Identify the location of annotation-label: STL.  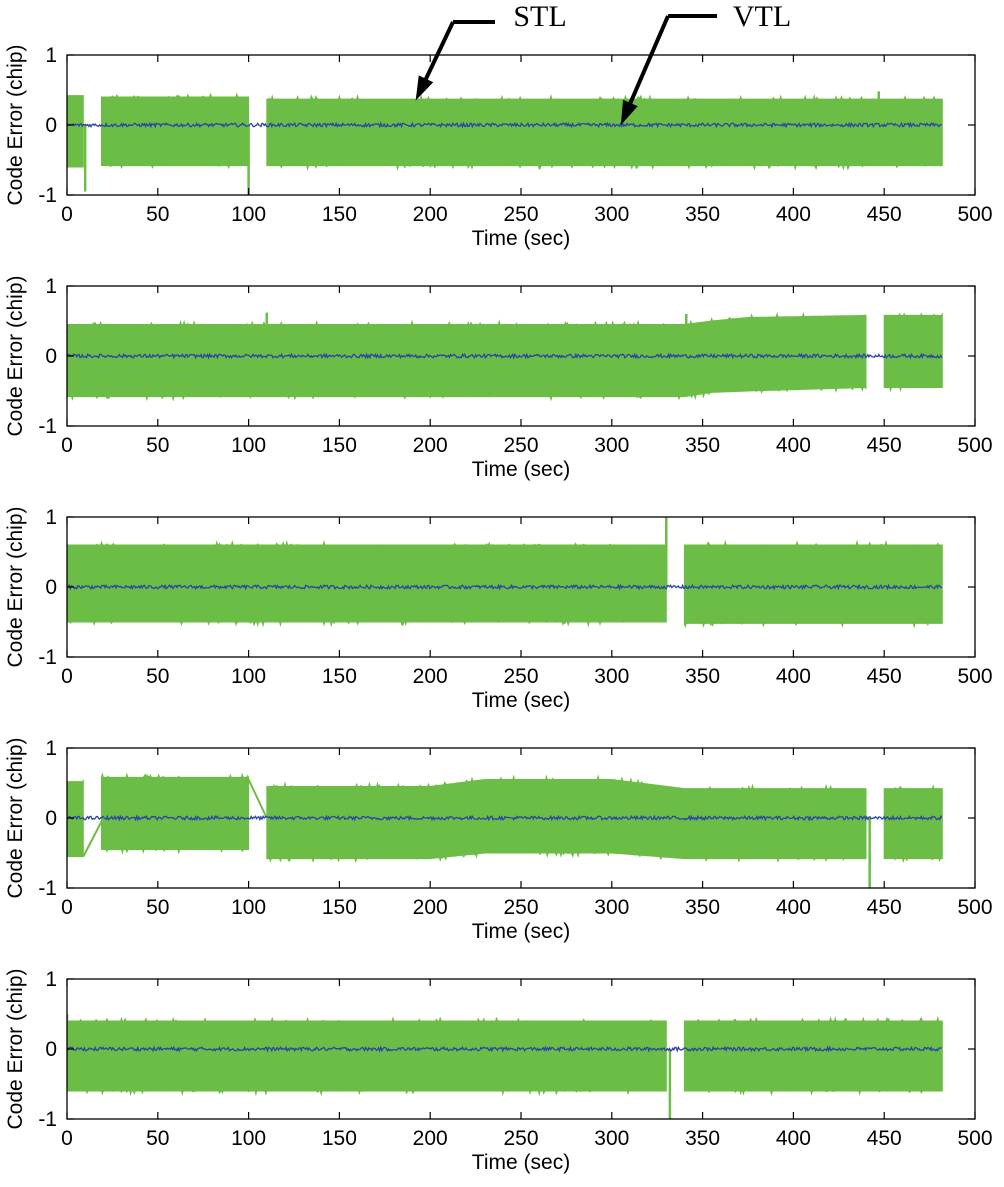
(539, 16).